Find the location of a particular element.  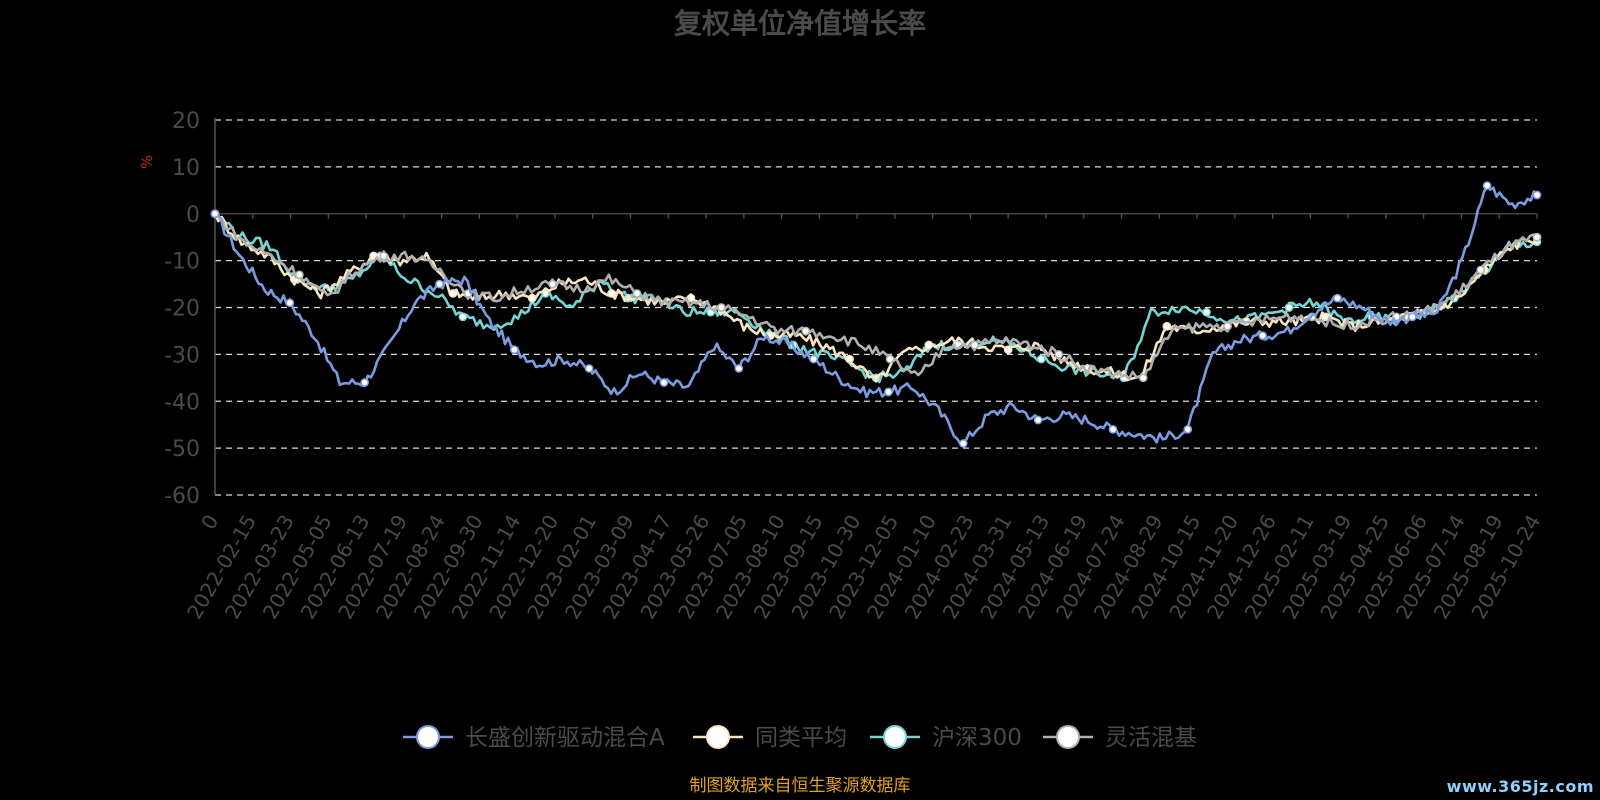

legend-label: 同类平均 is located at coordinates (801, 738).